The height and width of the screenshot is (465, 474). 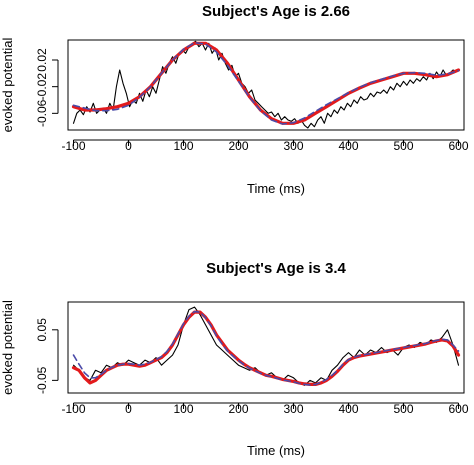 I want to click on chart-title: Subject's Age is 3.4, so click(x=276, y=268).